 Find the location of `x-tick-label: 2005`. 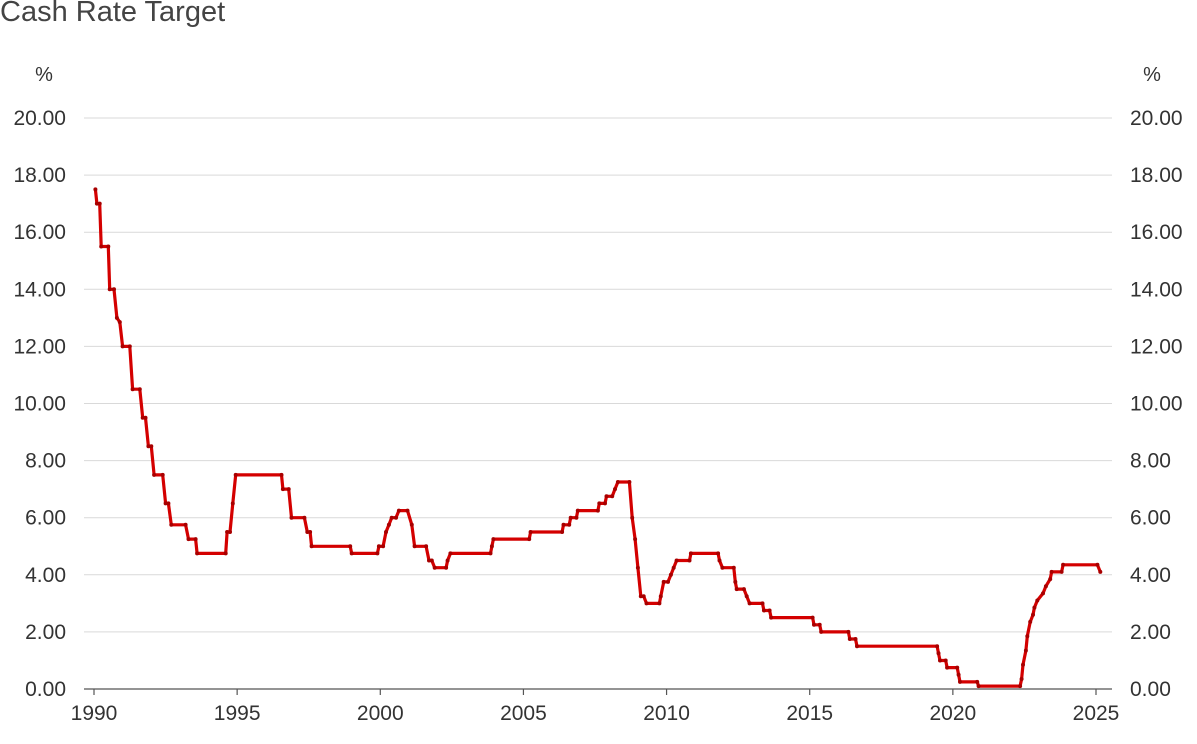

x-tick-label: 2005 is located at coordinates (523, 713).